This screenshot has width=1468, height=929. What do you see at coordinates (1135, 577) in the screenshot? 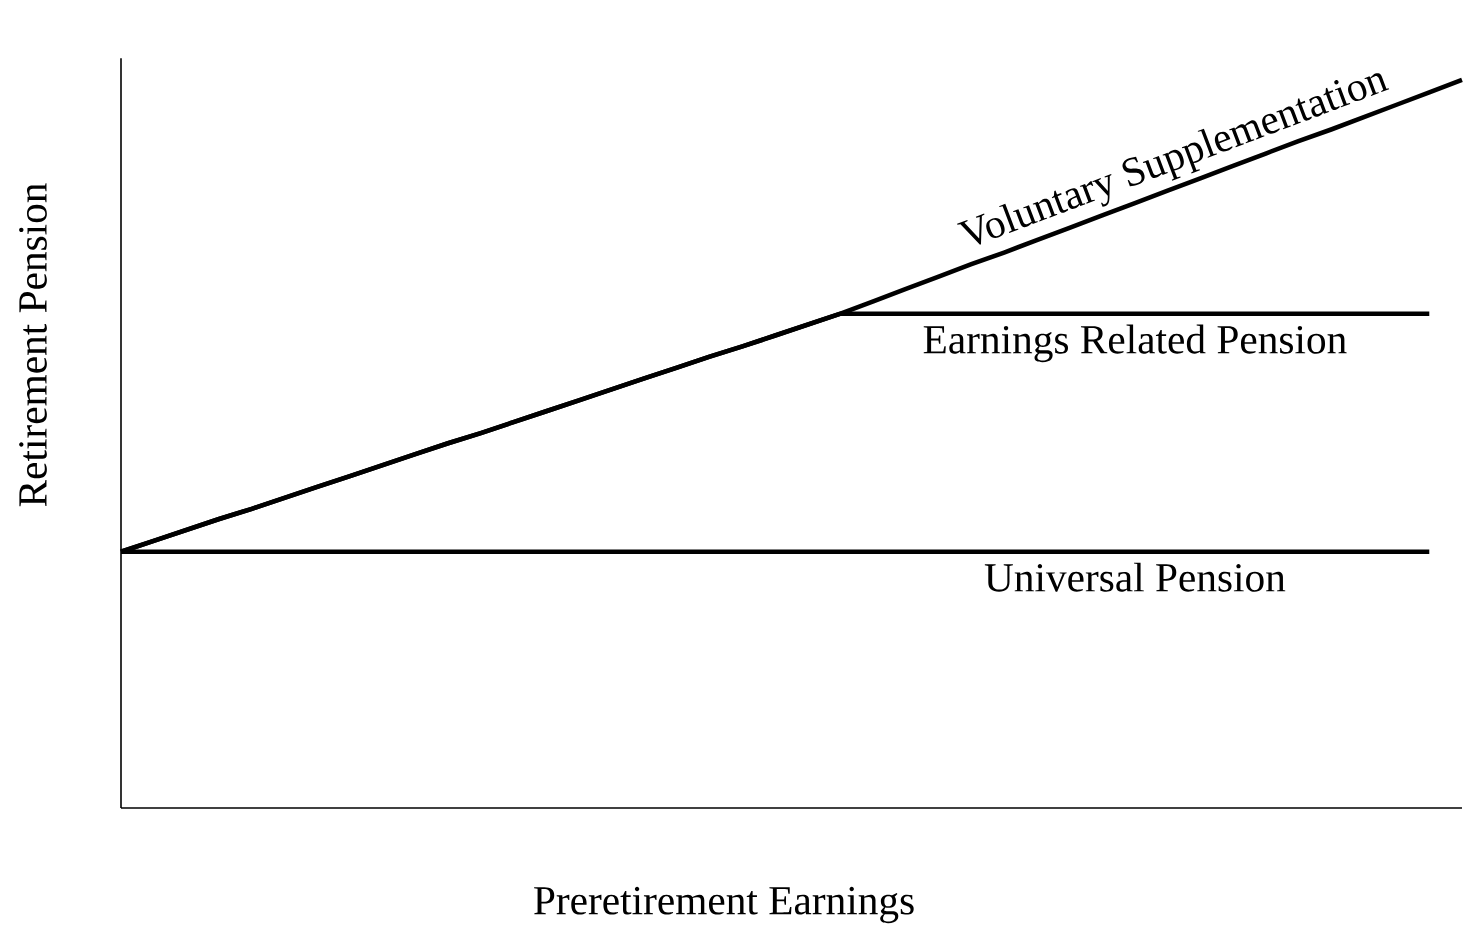
I see `series-label: Universal Pension` at bounding box center [1135, 577].